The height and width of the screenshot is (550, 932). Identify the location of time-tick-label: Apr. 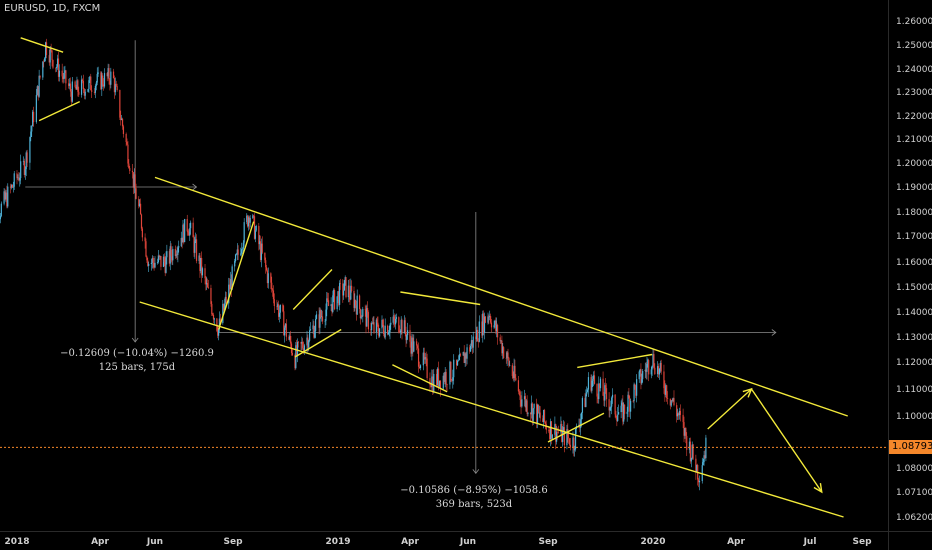
(736, 542).